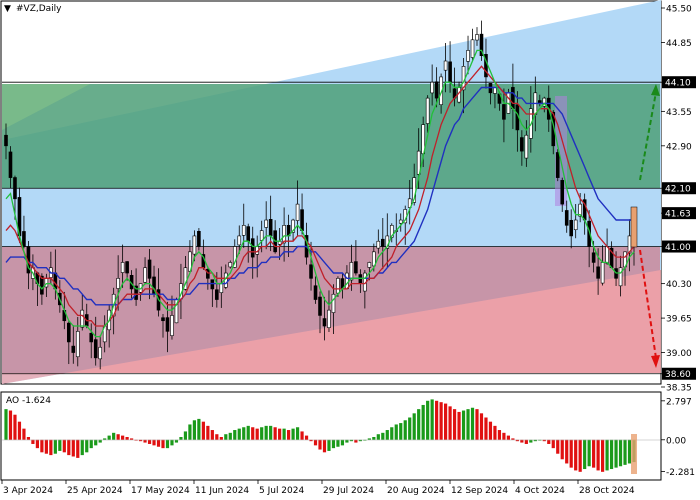 The height and width of the screenshot is (500, 700). I want to click on price-label: 43.55, so click(679, 113).